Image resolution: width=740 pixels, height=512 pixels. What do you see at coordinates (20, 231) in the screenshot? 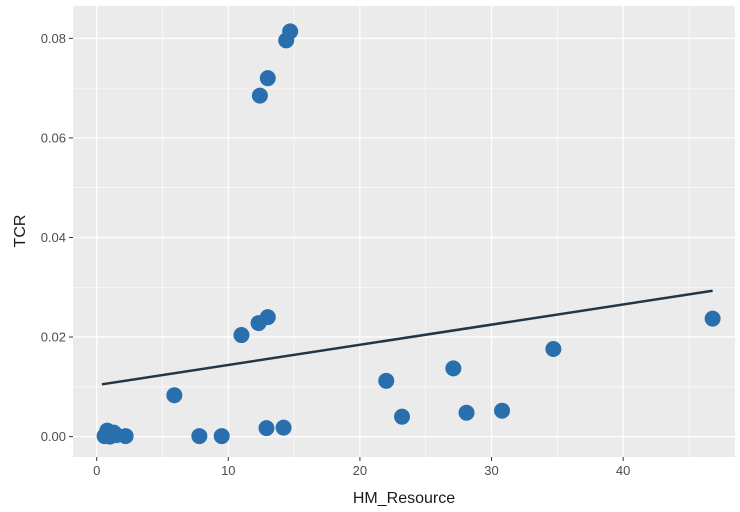
I see `y-axis-title: TCR` at bounding box center [20, 231].